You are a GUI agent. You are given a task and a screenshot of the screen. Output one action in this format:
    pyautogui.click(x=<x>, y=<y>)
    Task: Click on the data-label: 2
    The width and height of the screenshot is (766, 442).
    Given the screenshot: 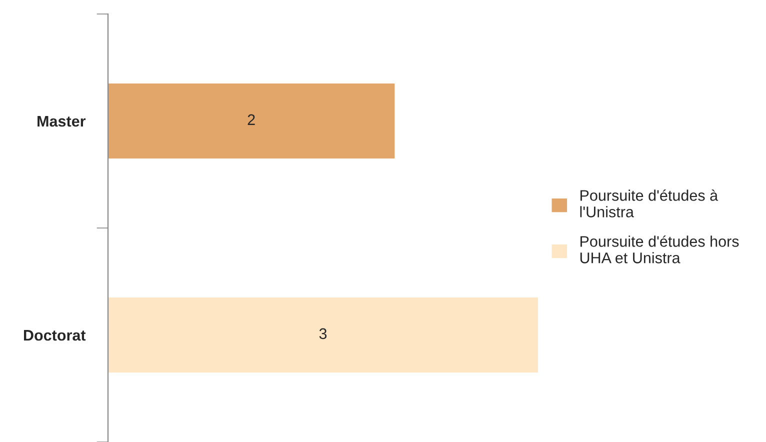 What is the action you would take?
    pyautogui.click(x=251, y=119)
    